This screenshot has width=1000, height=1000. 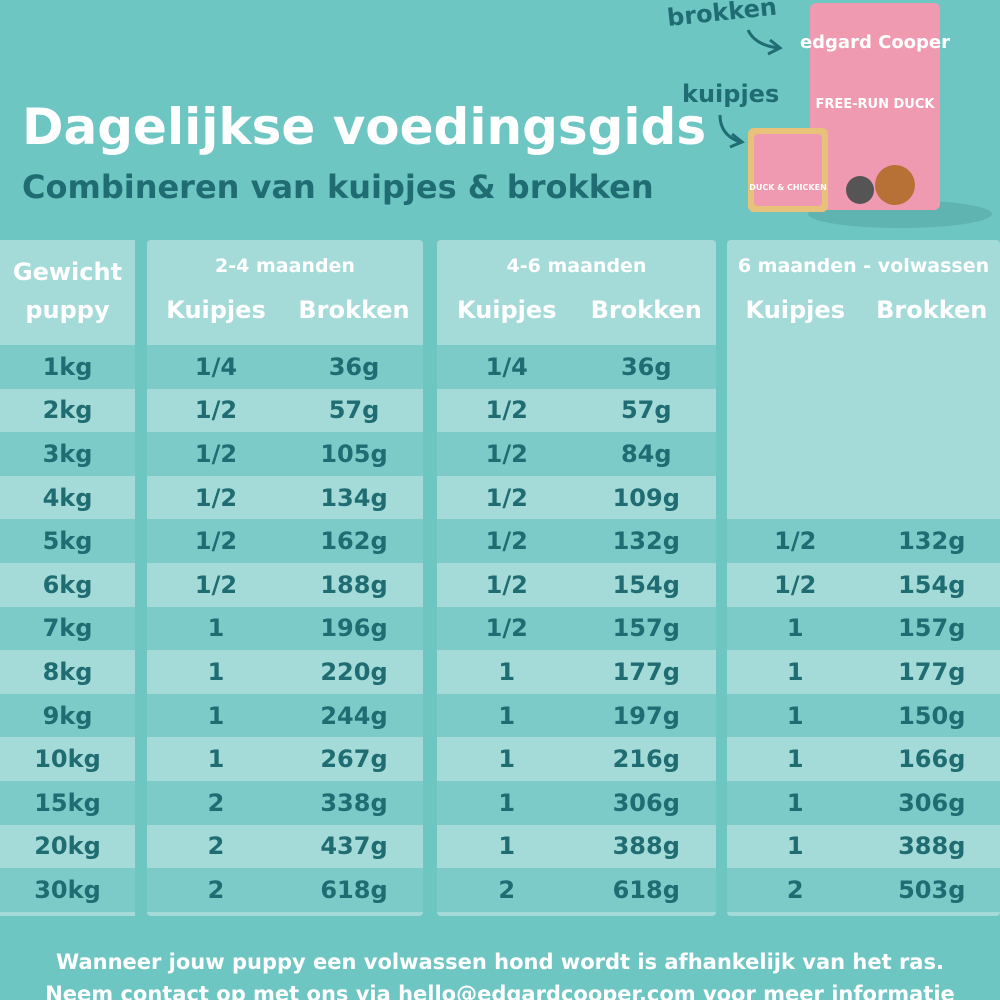 I want to click on brokken-cell: 105g, so click(x=354, y=453).